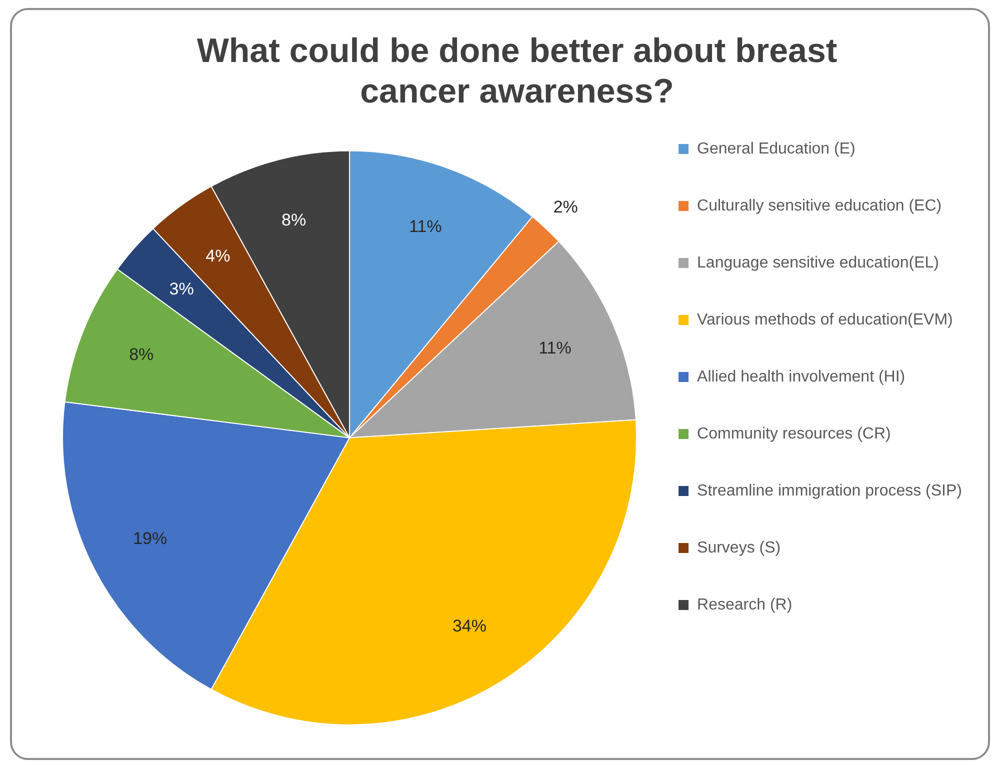 The width and height of the screenshot is (995, 765). Describe the element at coordinates (829, 491) in the screenshot. I see `legend-label: Streamline immigration process (SIP)` at that location.